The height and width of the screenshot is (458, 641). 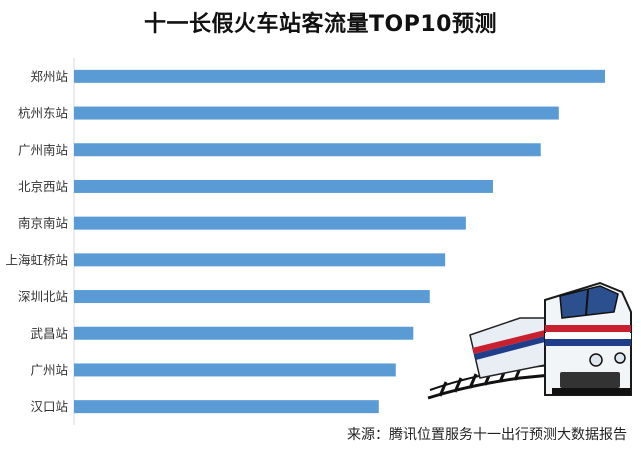 I want to click on category-label: 广州站, so click(x=49, y=369).